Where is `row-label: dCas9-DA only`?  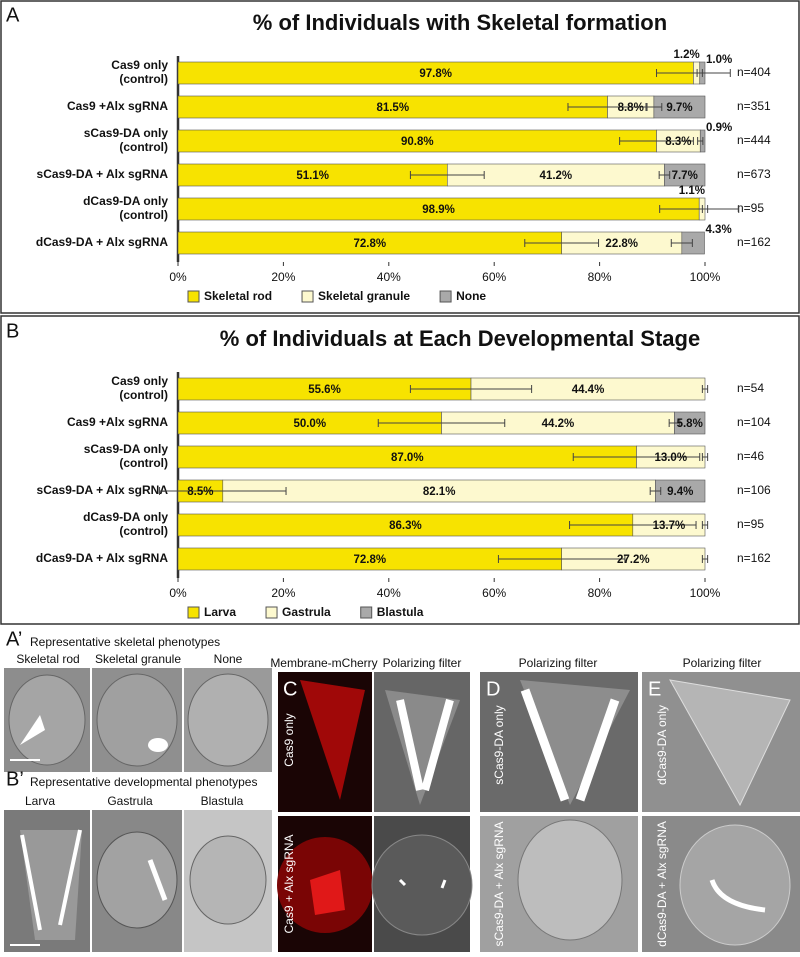
row-label: dCas9-DA only is located at coordinates (662, 745).